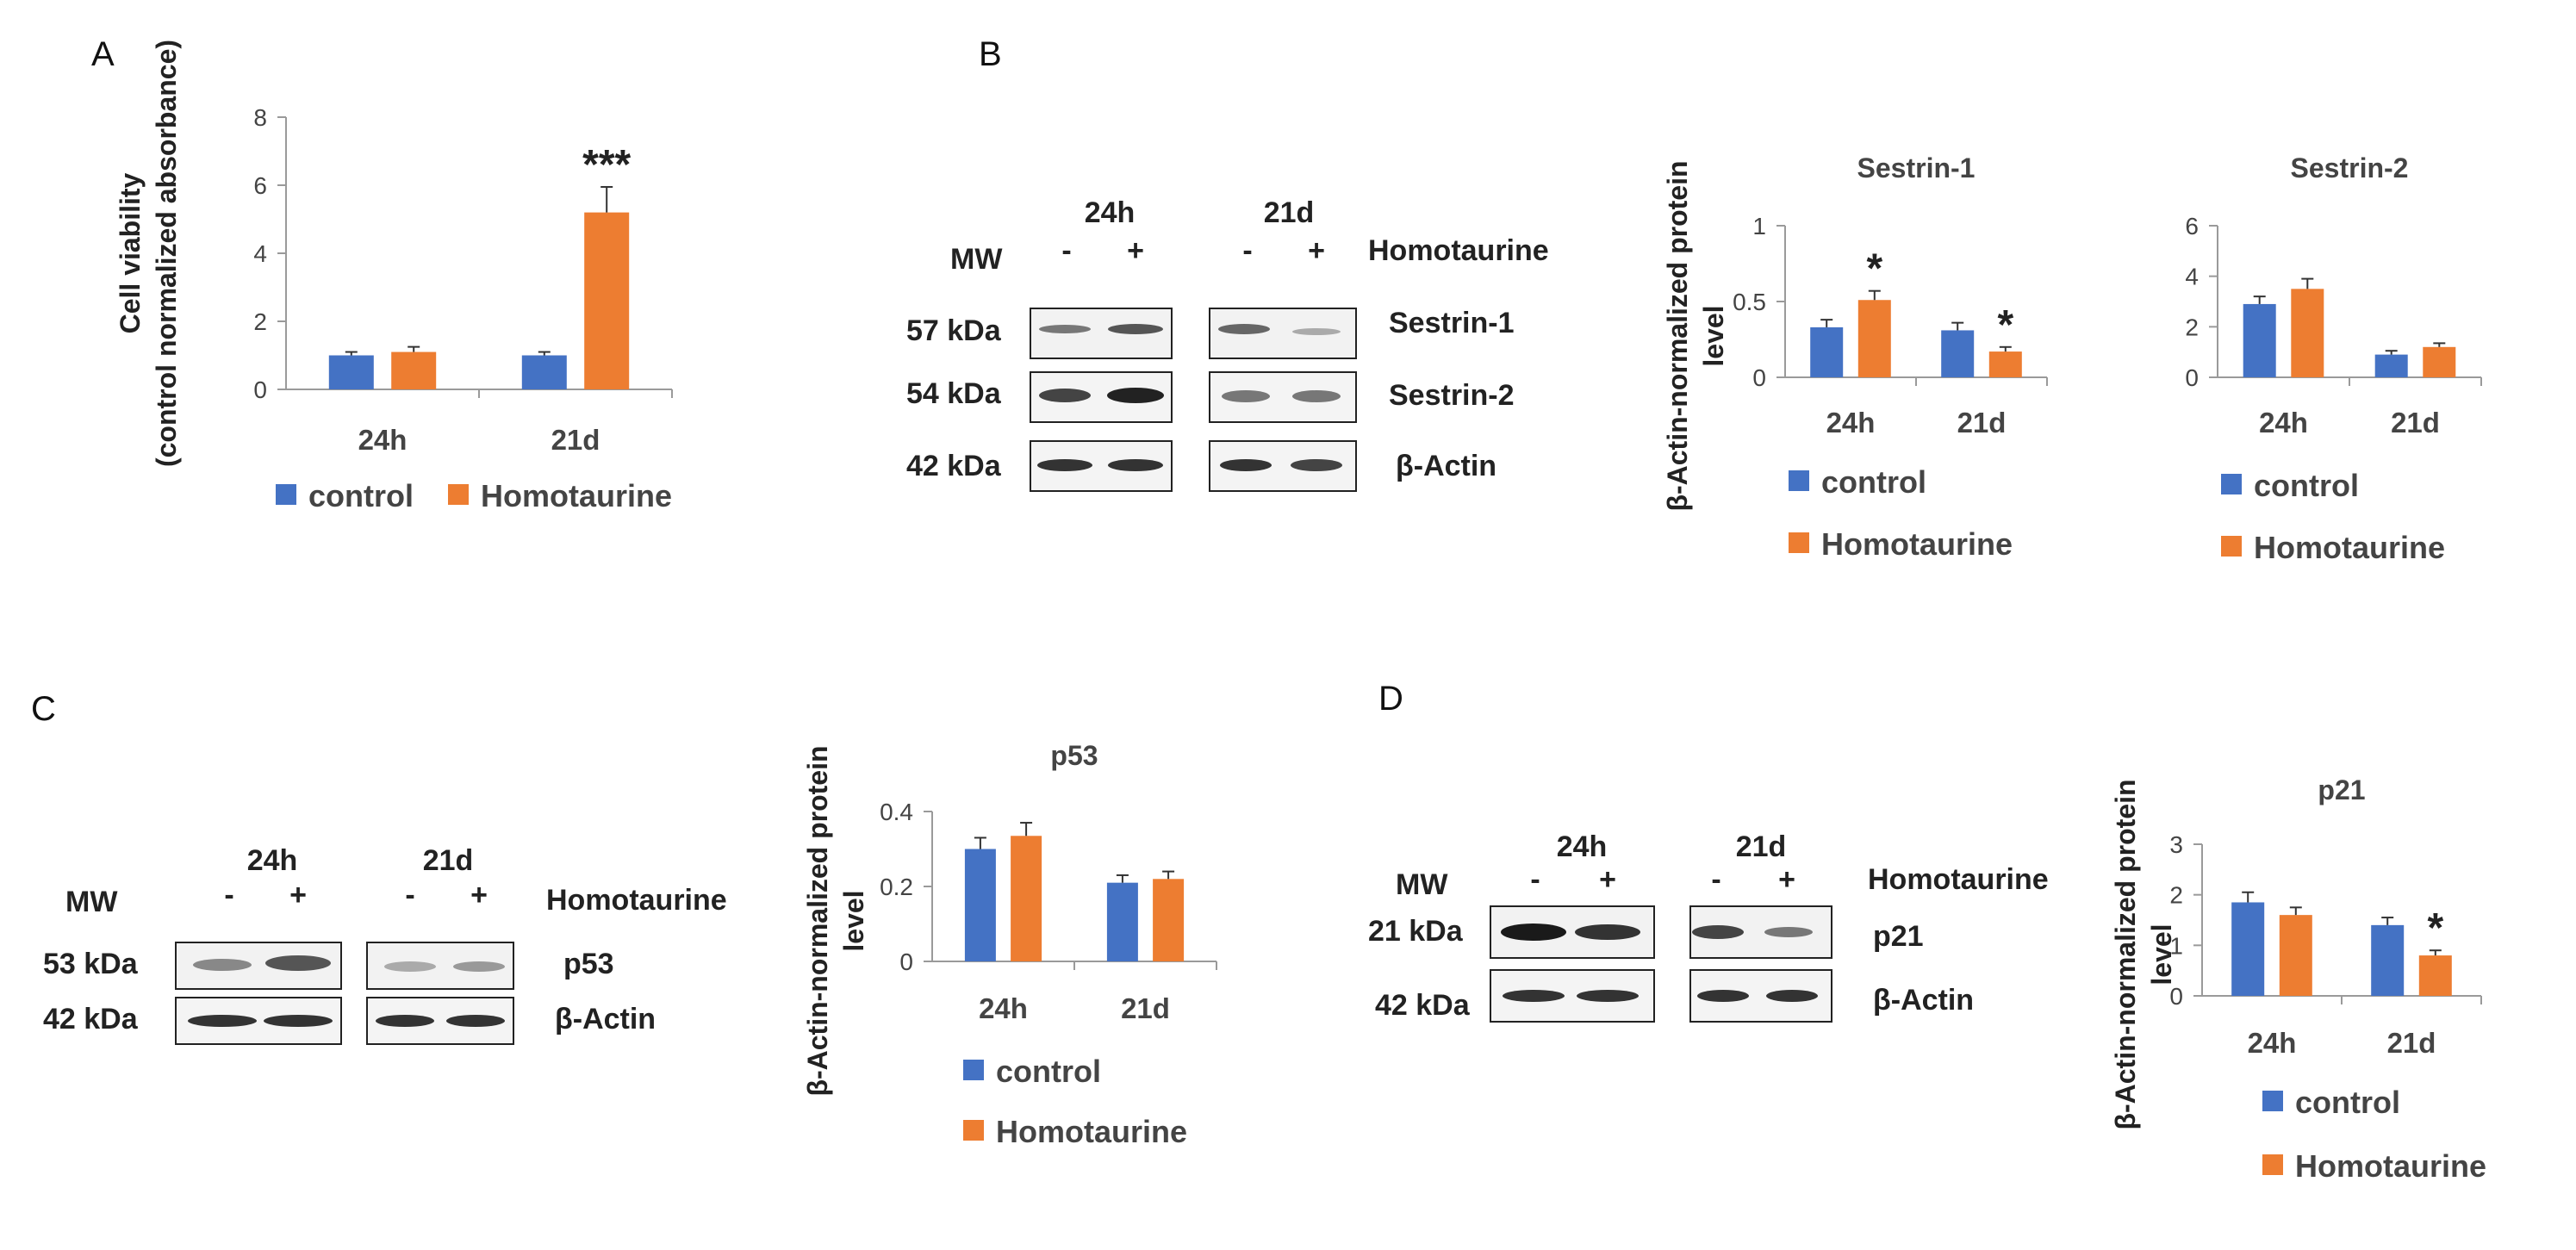 This screenshot has height=1250, width=2576. What do you see at coordinates (91, 964) in the screenshot?
I see `blot-c-row1-mw: 53 kDa` at bounding box center [91, 964].